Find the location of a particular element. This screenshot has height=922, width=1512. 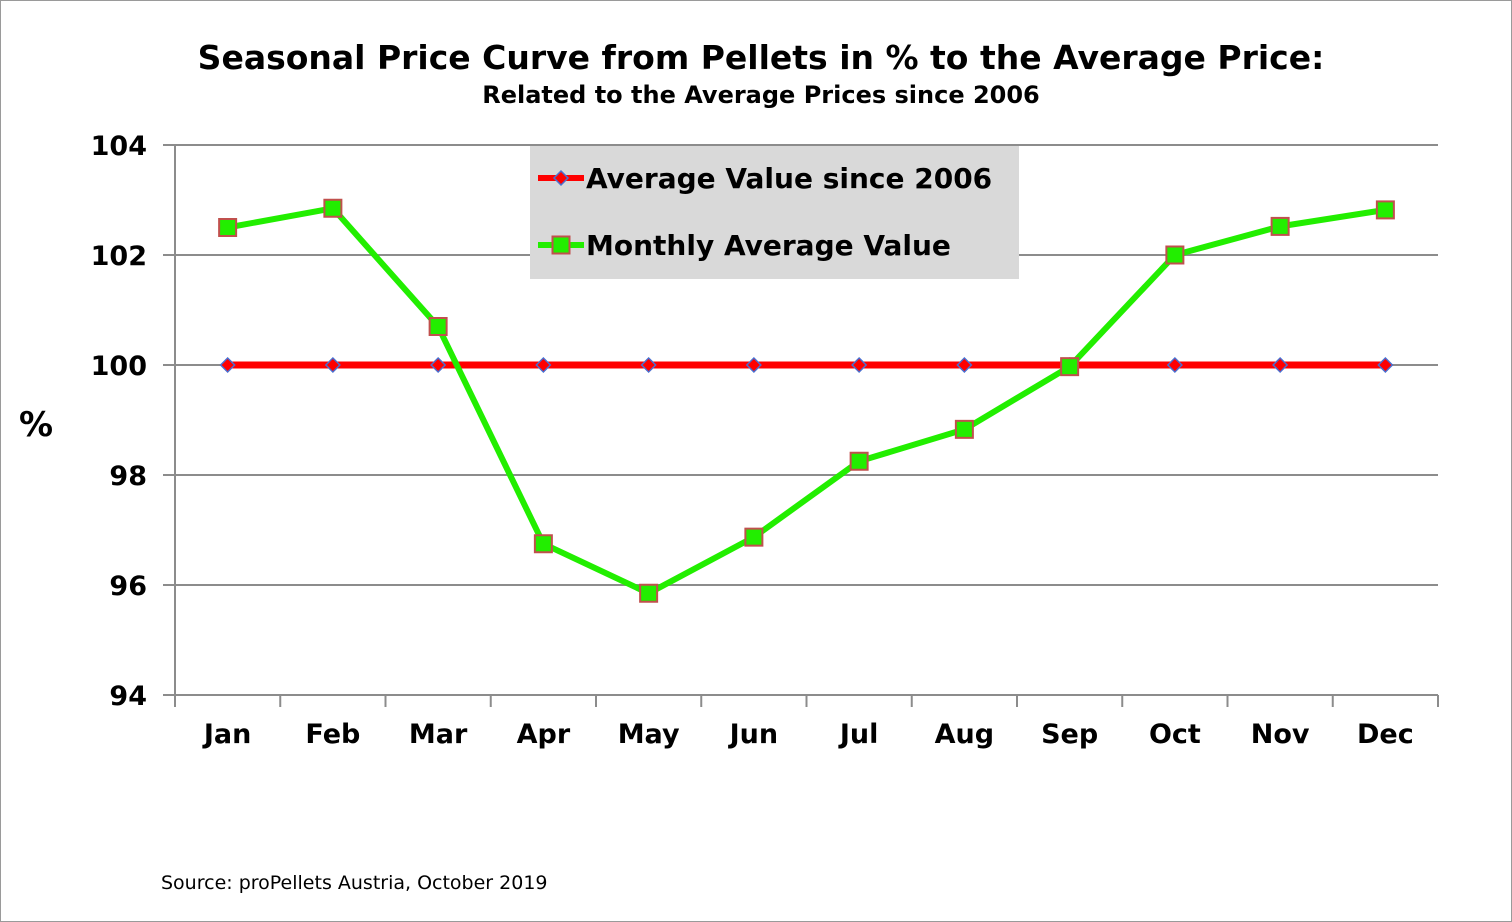

x-tick-label-jan: Jan is located at coordinates (227, 734).